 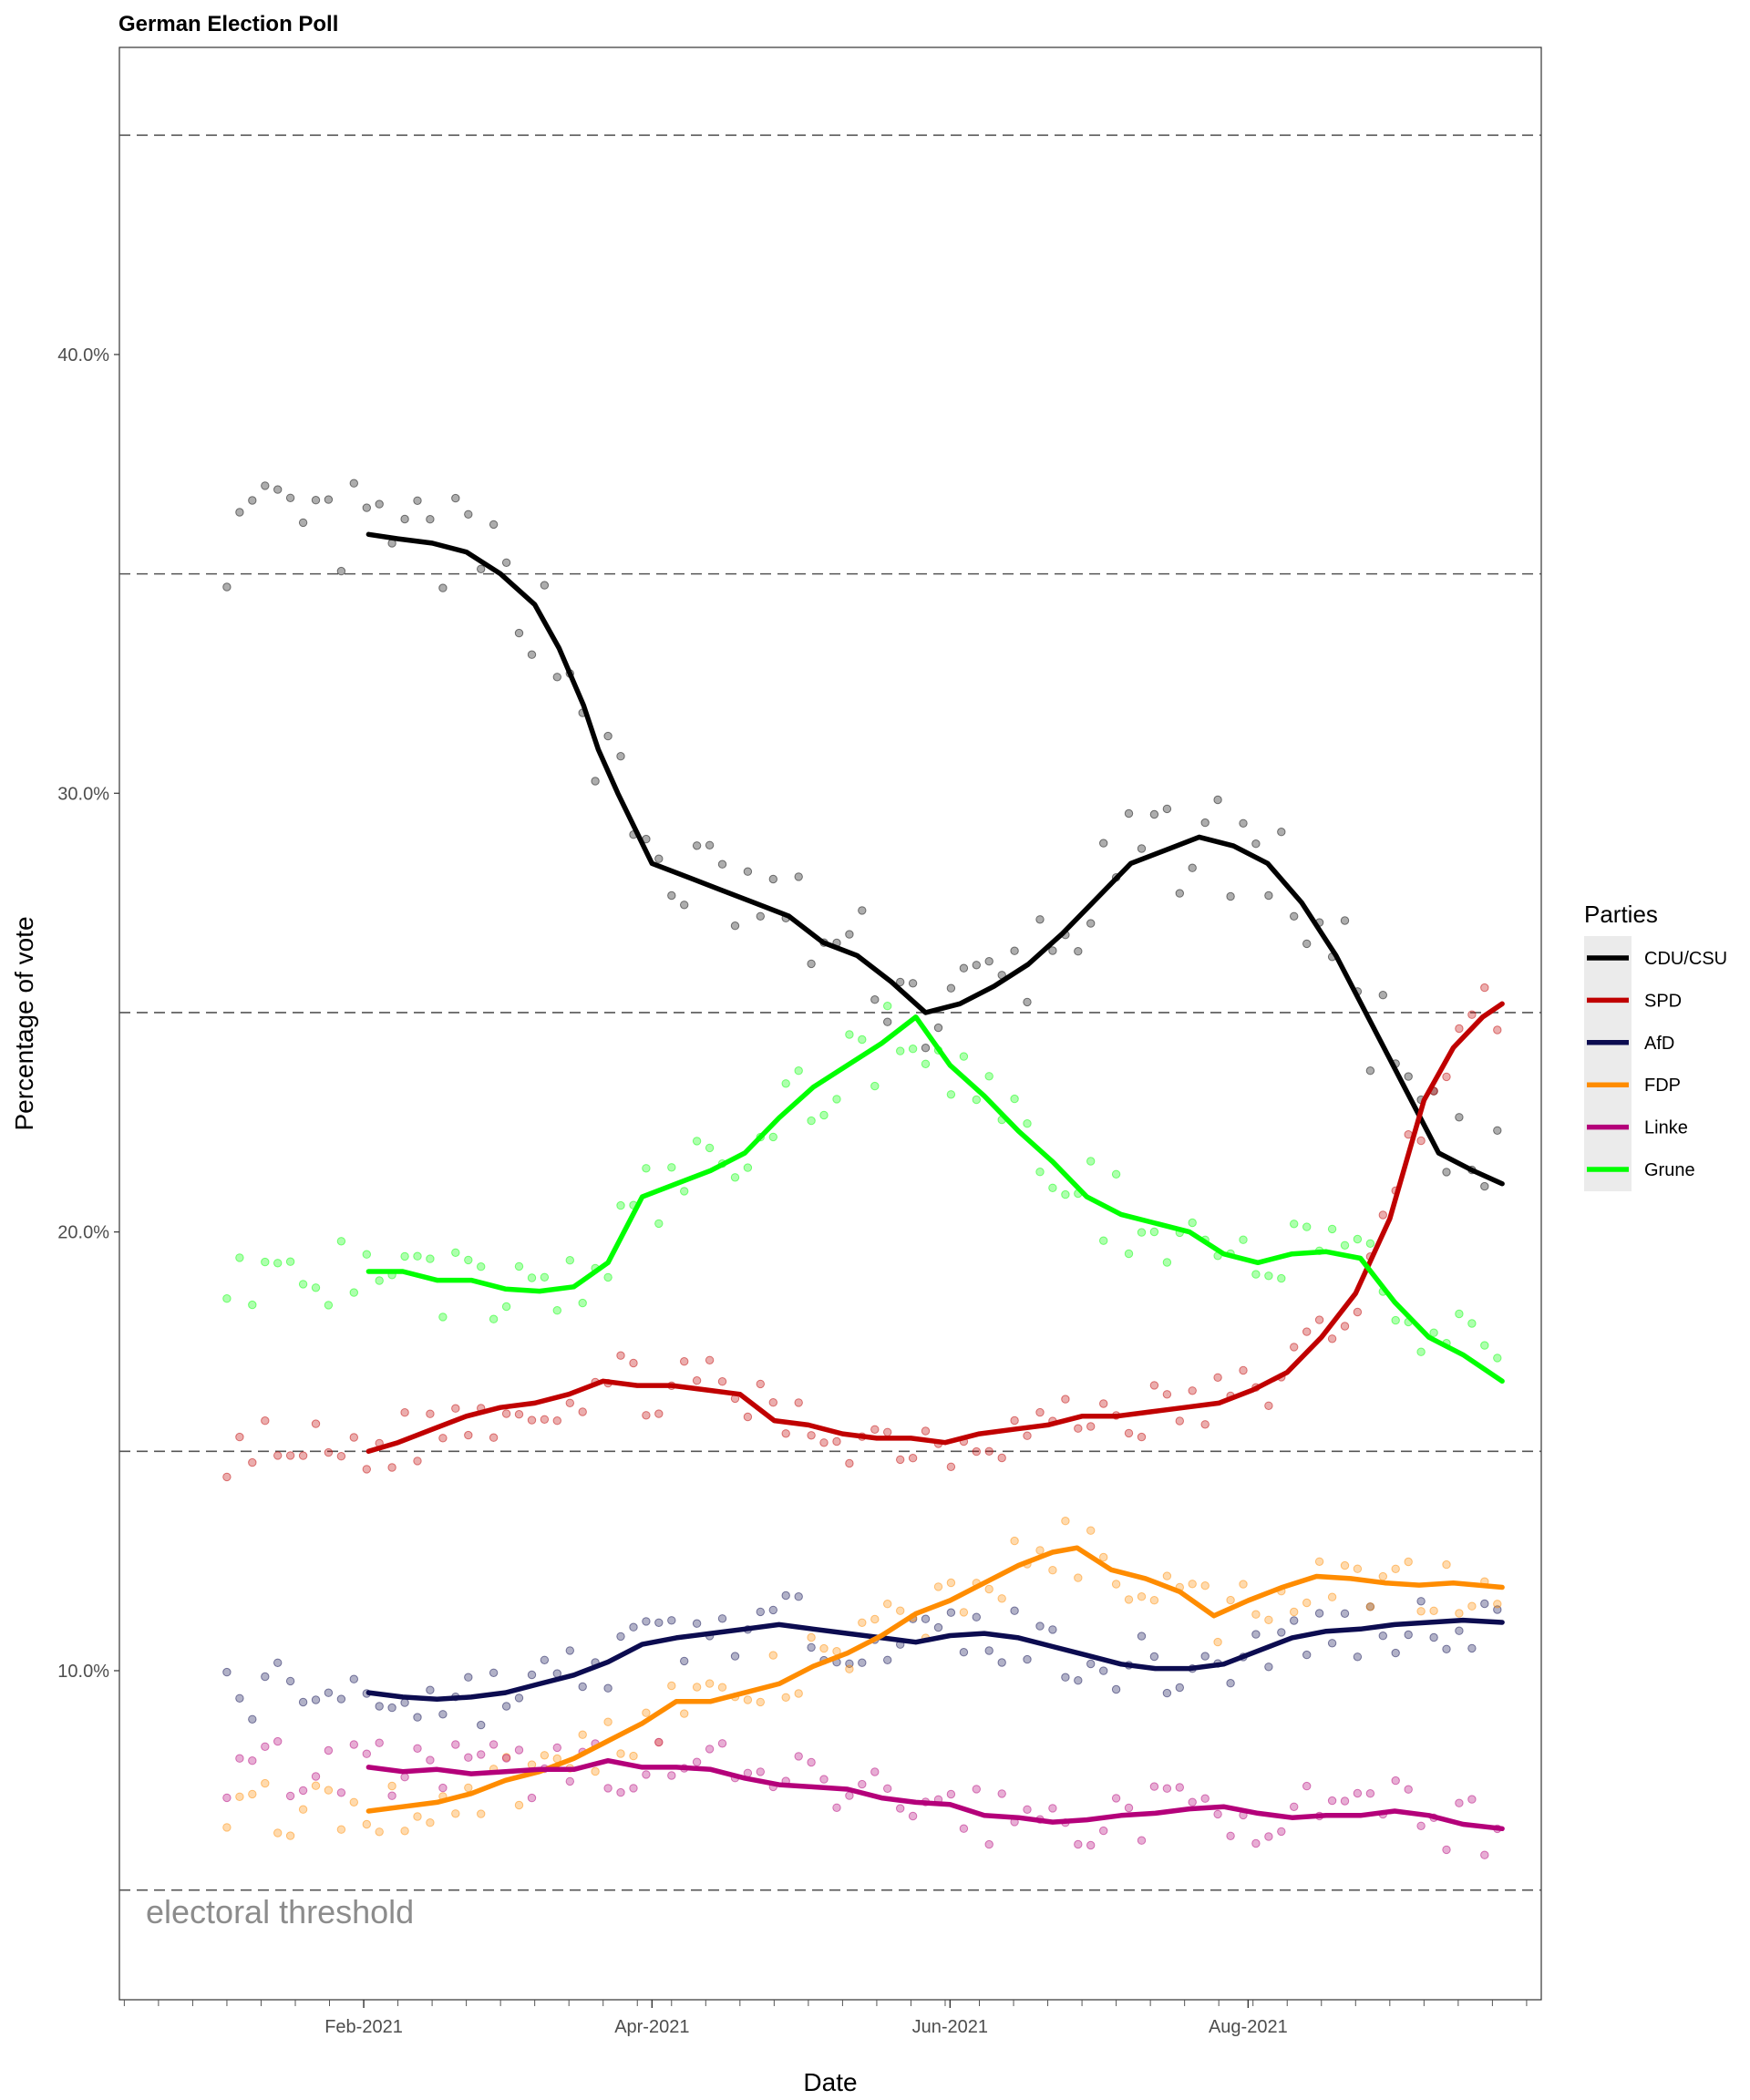 I want to click on legend-label-linke: Linke, so click(x=1666, y=1128).